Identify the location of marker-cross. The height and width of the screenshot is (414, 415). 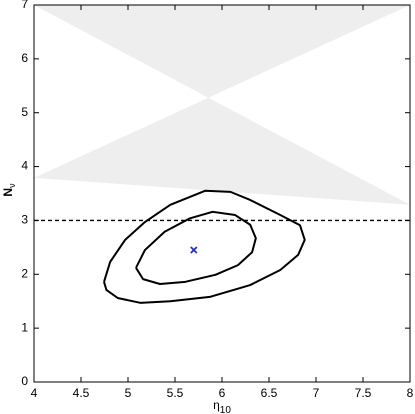
(194, 250).